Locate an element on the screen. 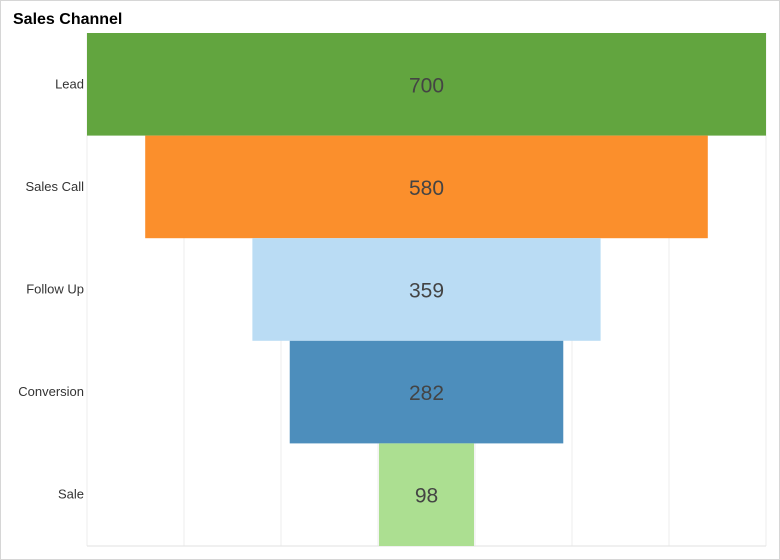  value-labels: 700 580 359 282 98 is located at coordinates (426, 290).